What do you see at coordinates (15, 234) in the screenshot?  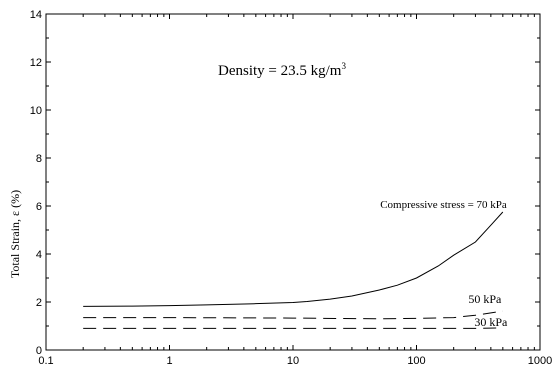 I see `y-axis-title: Total Strain, ε (%)` at bounding box center [15, 234].